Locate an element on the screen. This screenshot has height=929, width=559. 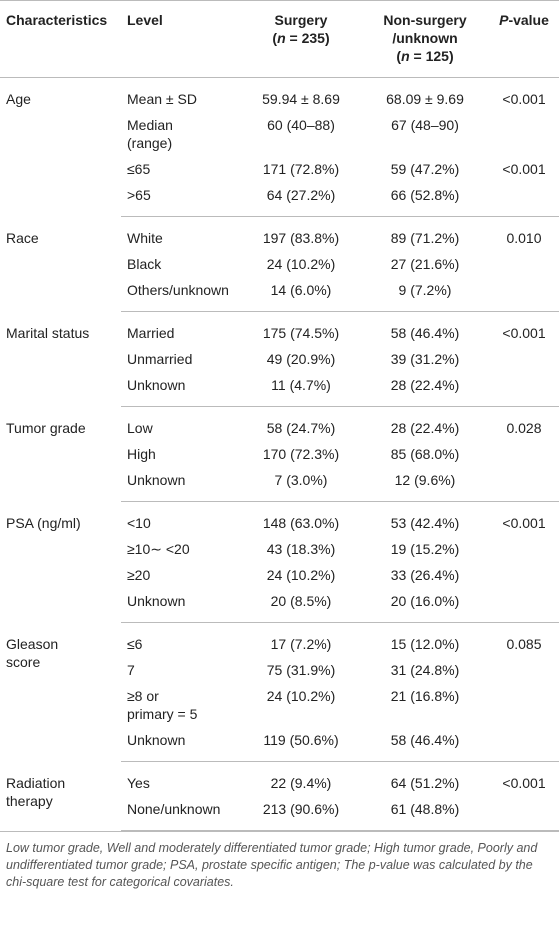
level-cell: Mean ± SD is located at coordinates (162, 99).